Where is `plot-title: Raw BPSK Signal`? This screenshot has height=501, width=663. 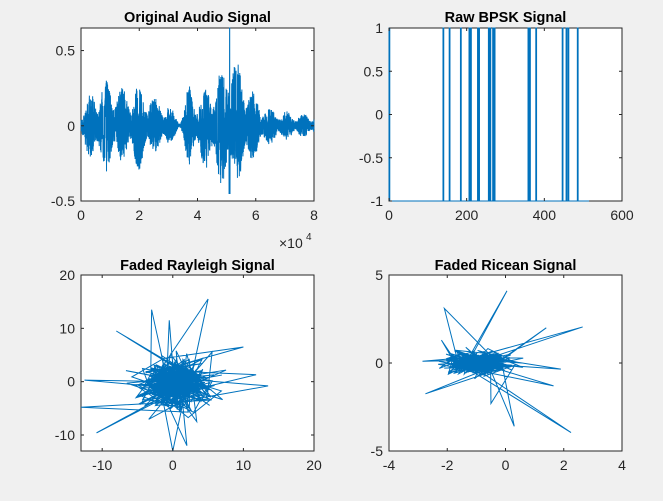
plot-title: Raw BPSK Signal is located at coordinates (506, 18).